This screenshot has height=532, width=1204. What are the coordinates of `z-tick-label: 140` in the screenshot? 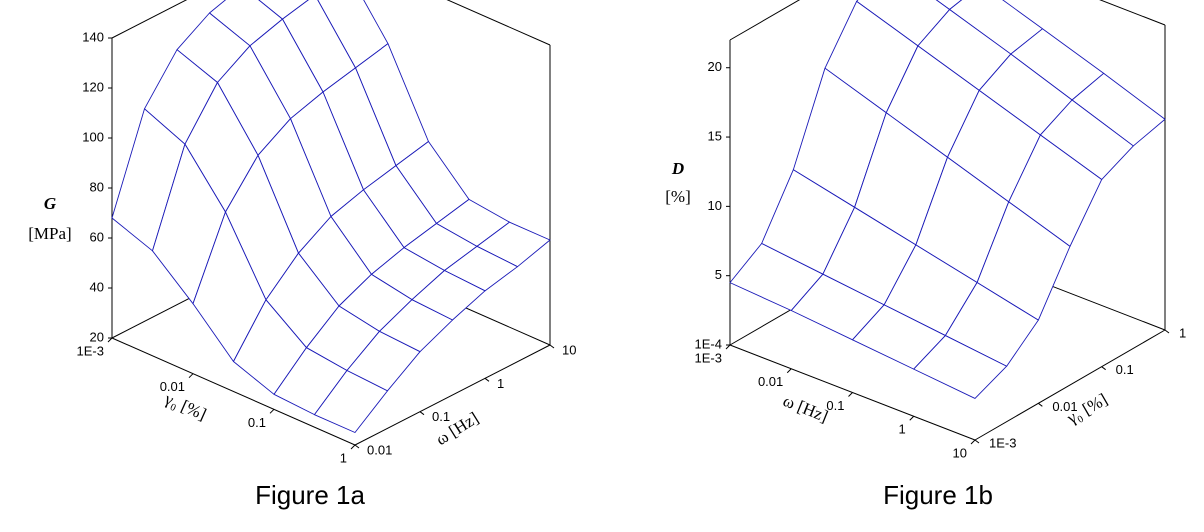 It's located at (93, 36).